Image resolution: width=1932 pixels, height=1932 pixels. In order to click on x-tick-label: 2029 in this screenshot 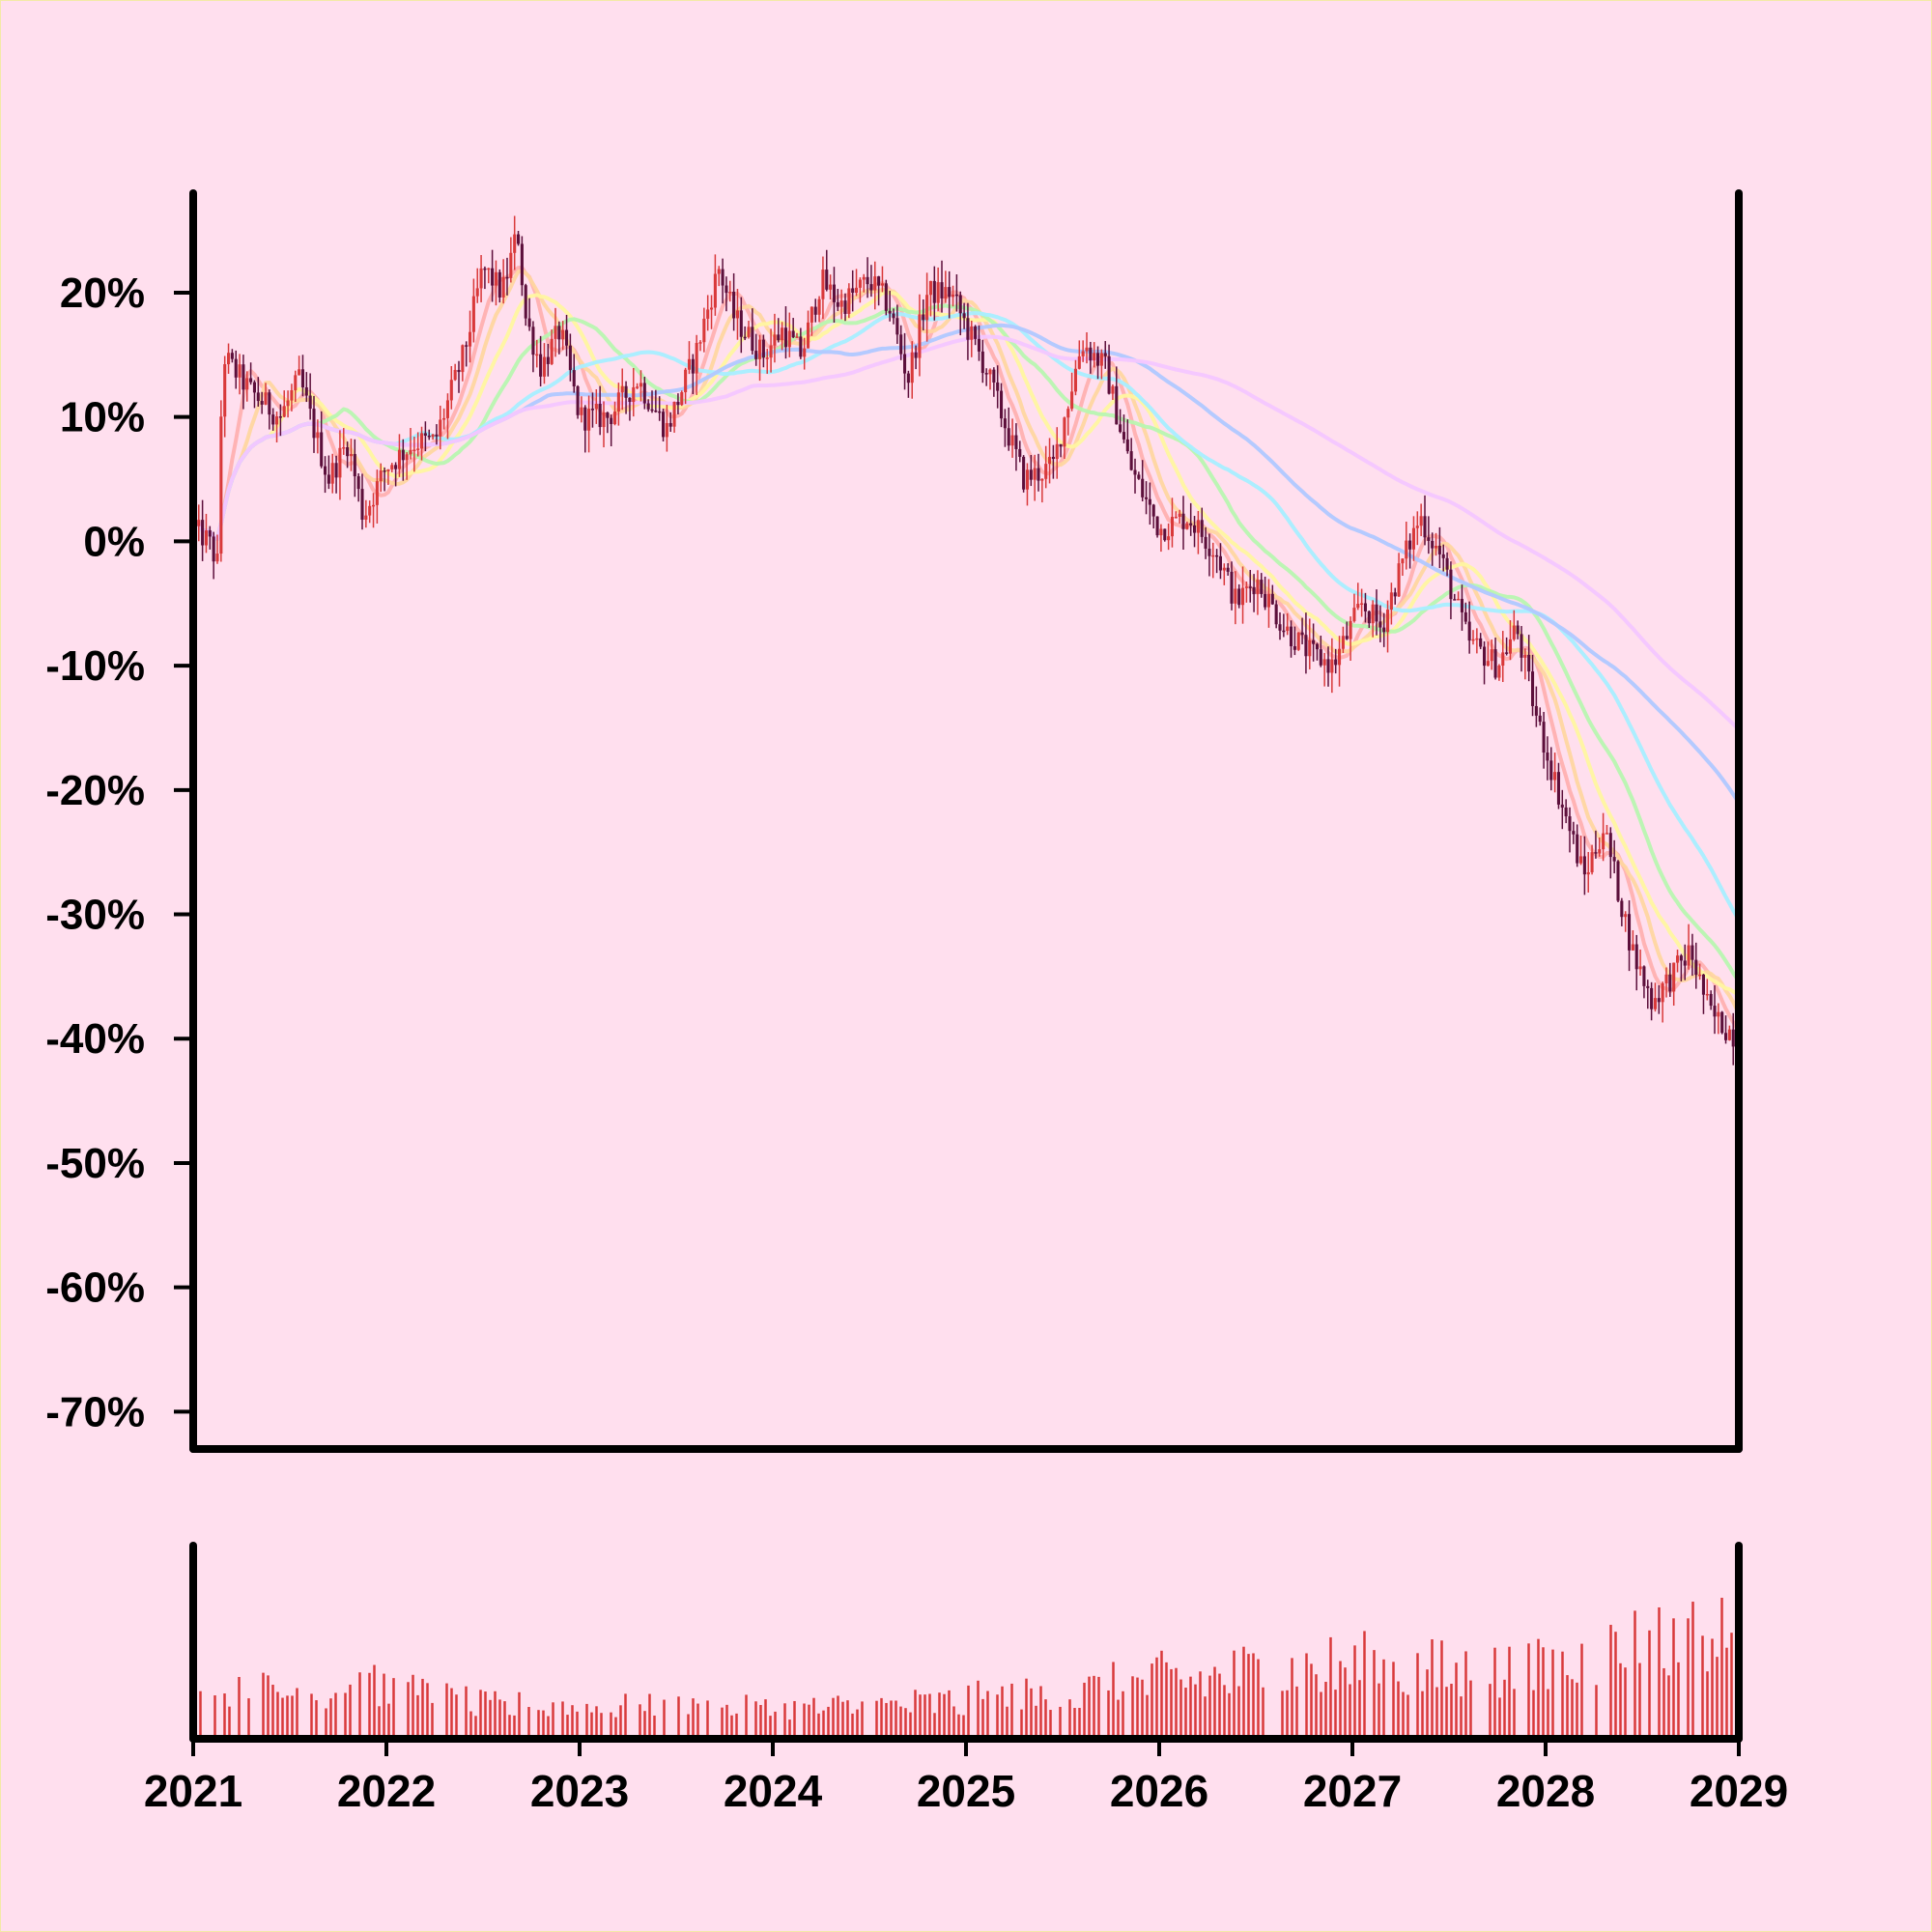, I will do `click(1739, 1791)`.